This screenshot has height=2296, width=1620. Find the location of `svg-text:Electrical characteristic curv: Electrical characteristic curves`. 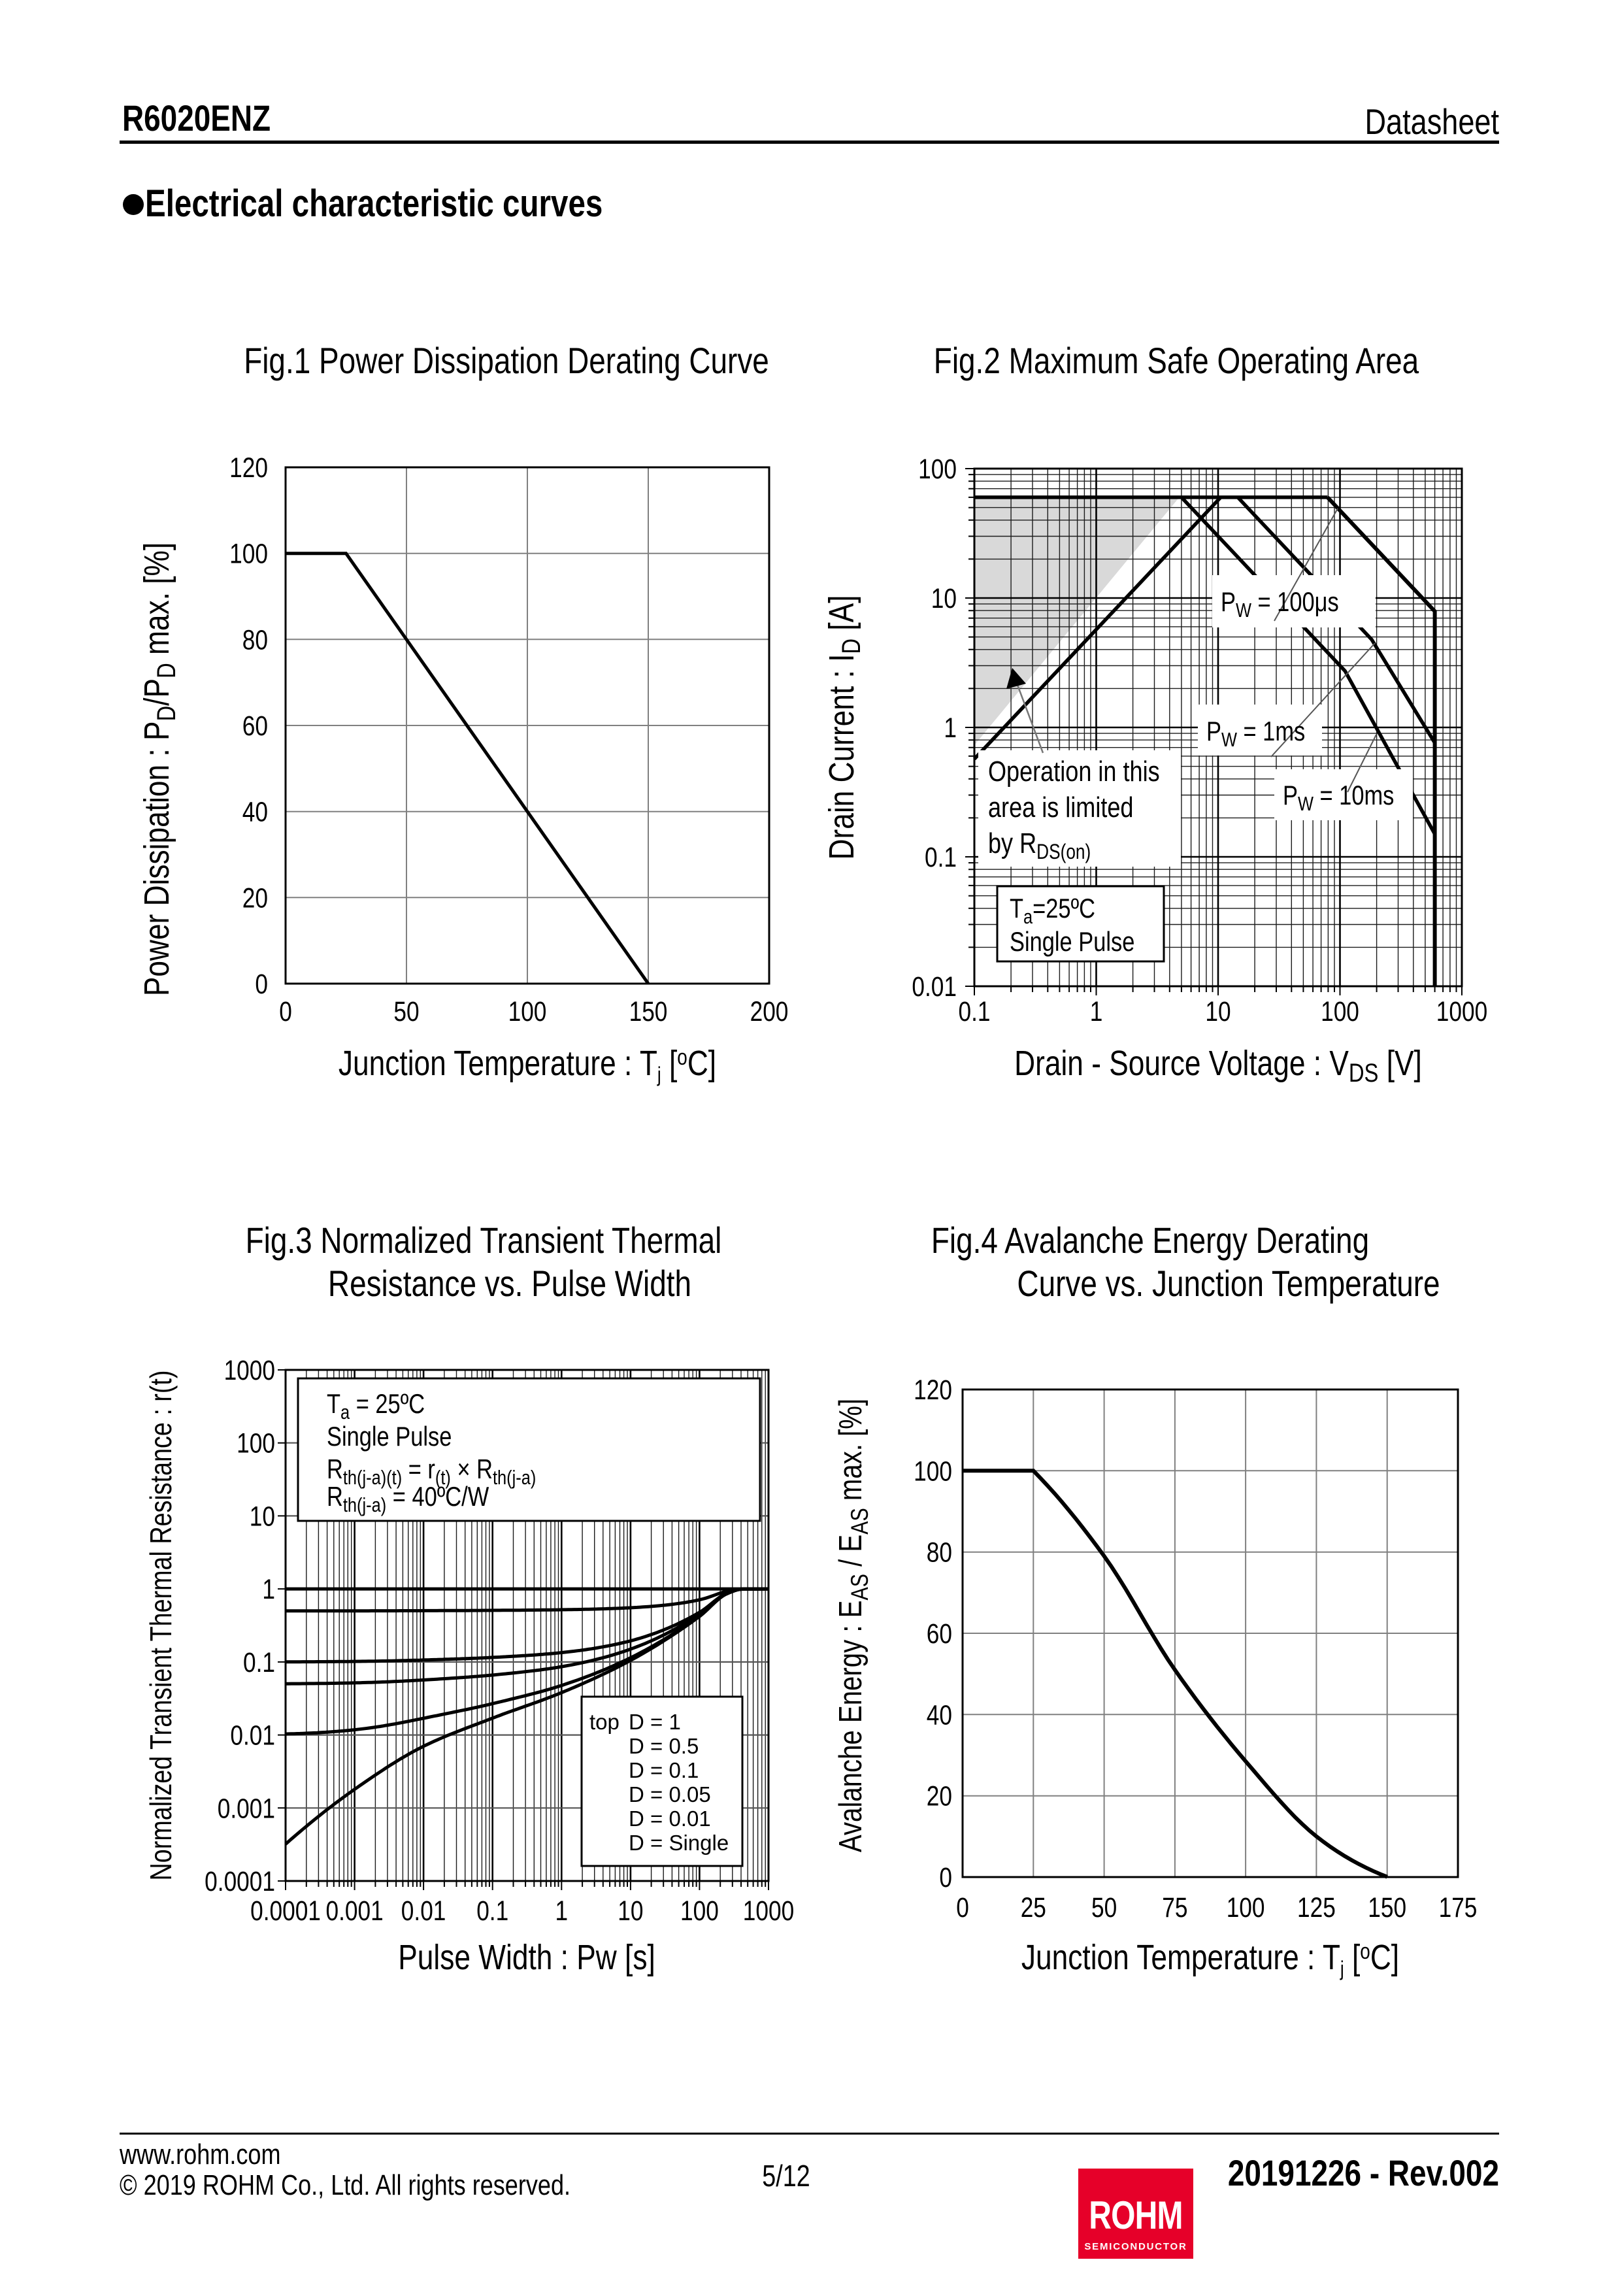

svg-text:Electrical characteristic curv: Electrical characteristic curves is located at coordinates (374, 204).